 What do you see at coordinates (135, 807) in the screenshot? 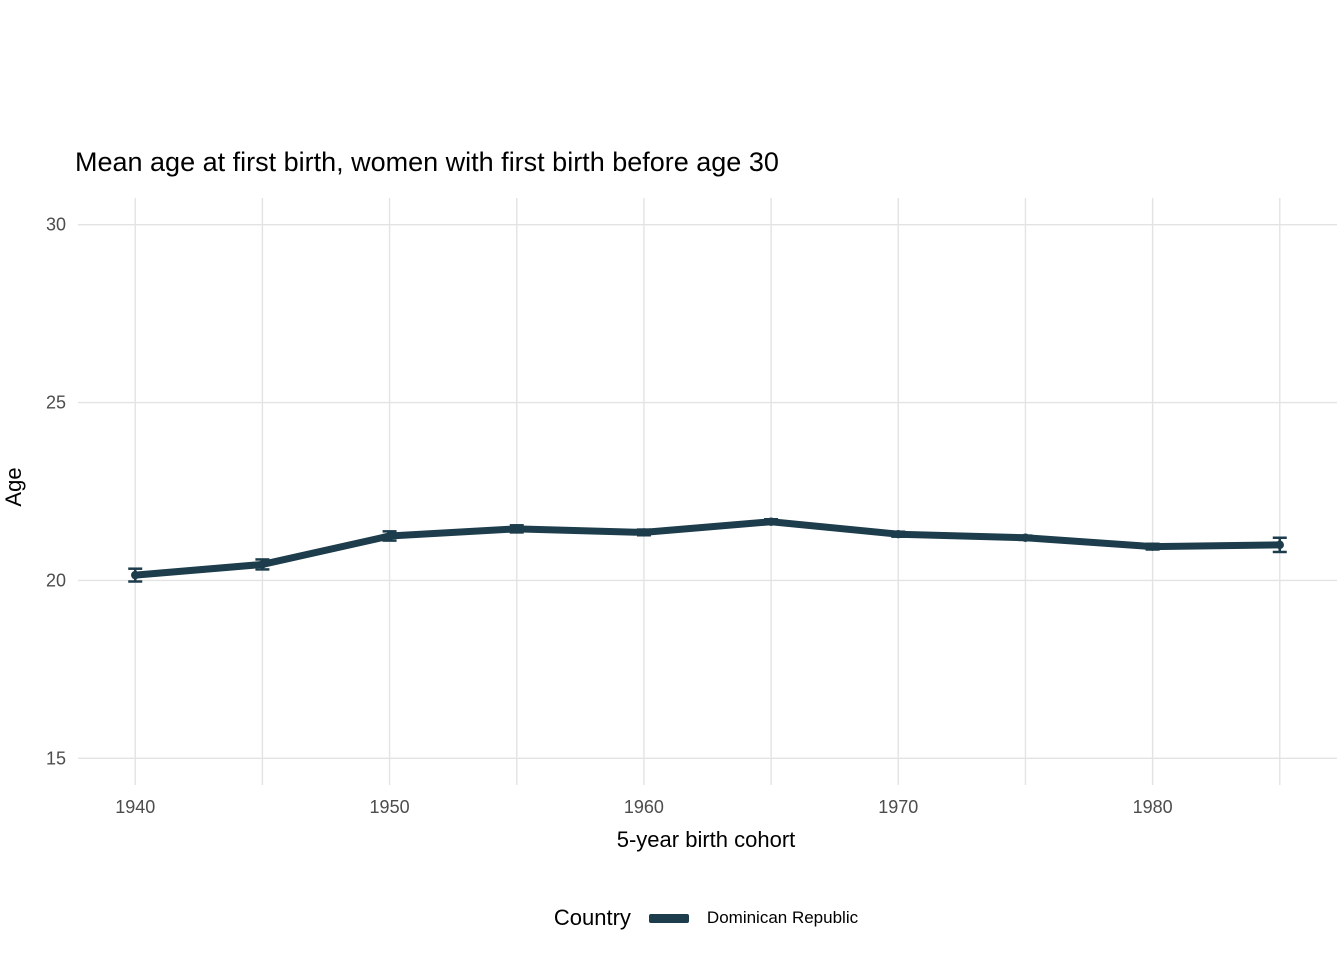
I see `x-tick-label: 1940` at bounding box center [135, 807].